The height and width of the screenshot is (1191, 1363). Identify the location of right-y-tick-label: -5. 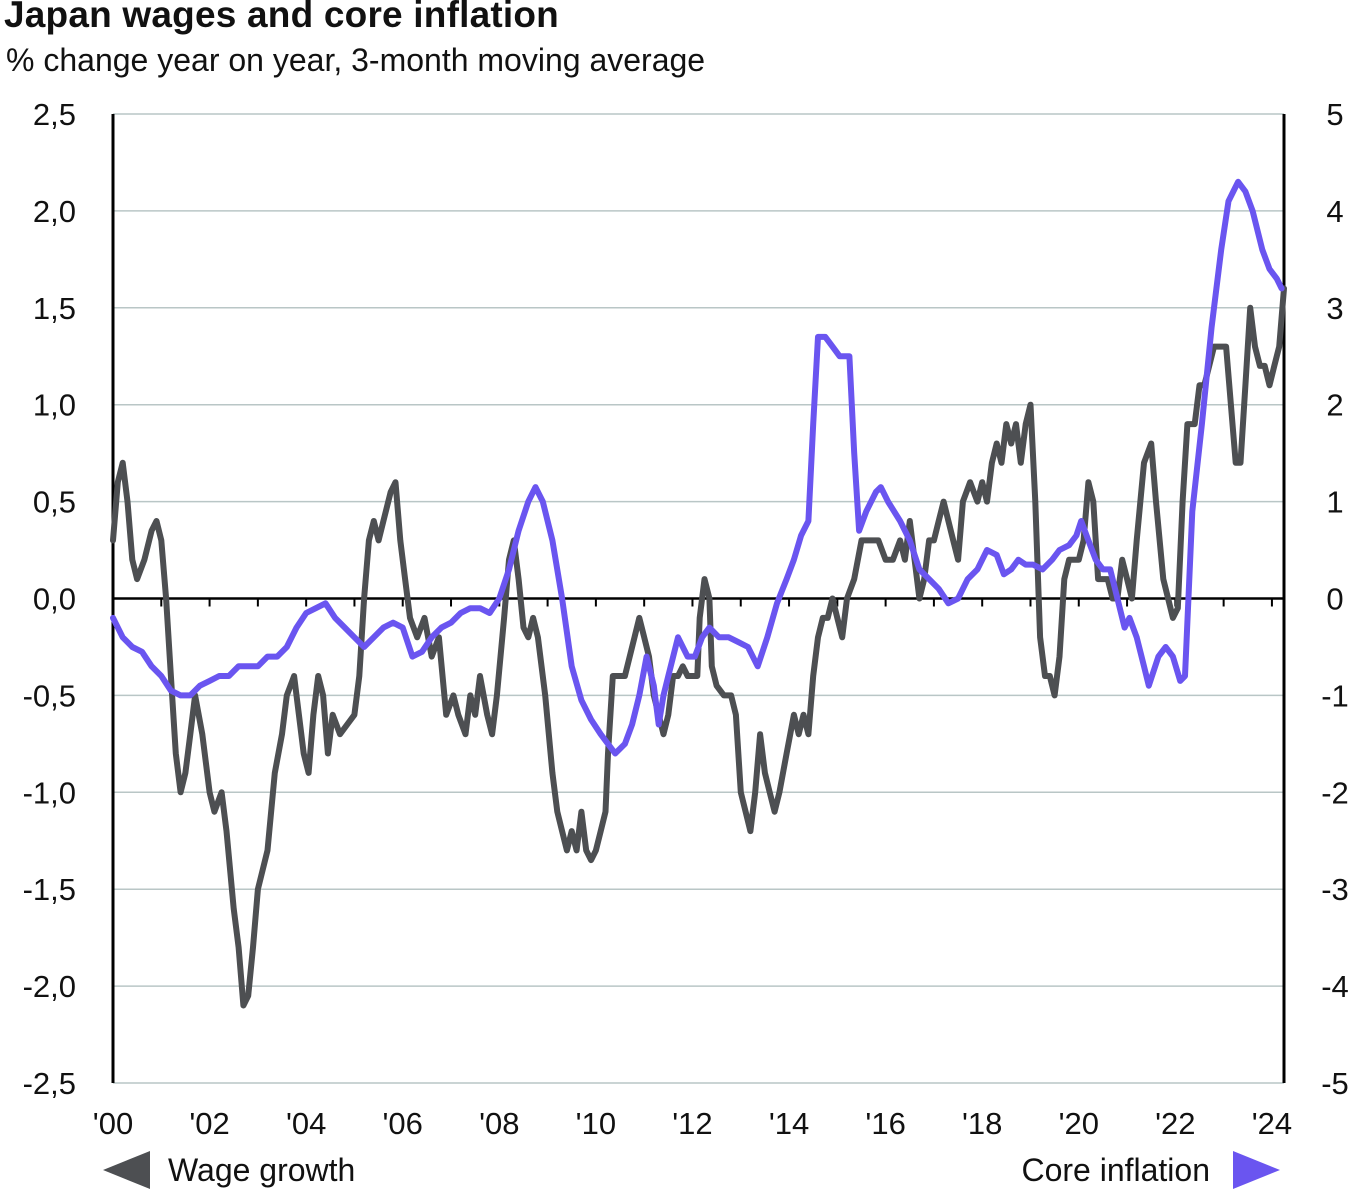
(1335, 1083).